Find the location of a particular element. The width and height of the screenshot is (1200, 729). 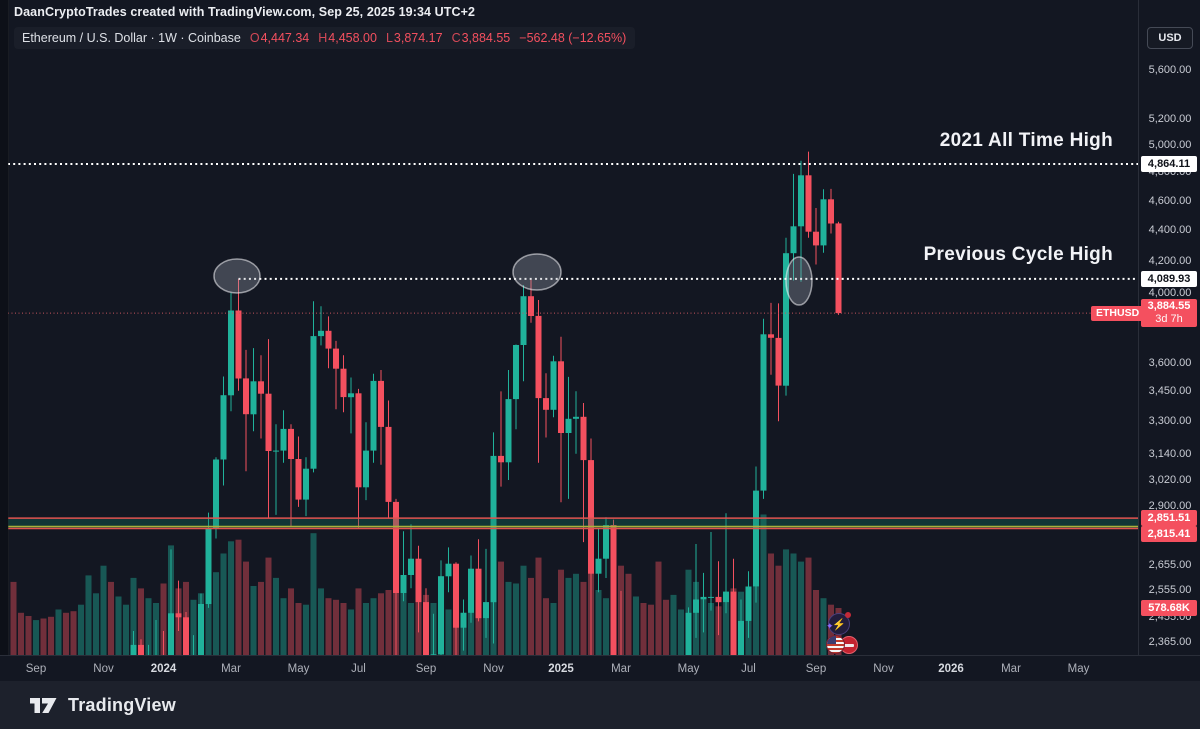

tradingview-wordmark: TradingView is located at coordinates (122, 704).